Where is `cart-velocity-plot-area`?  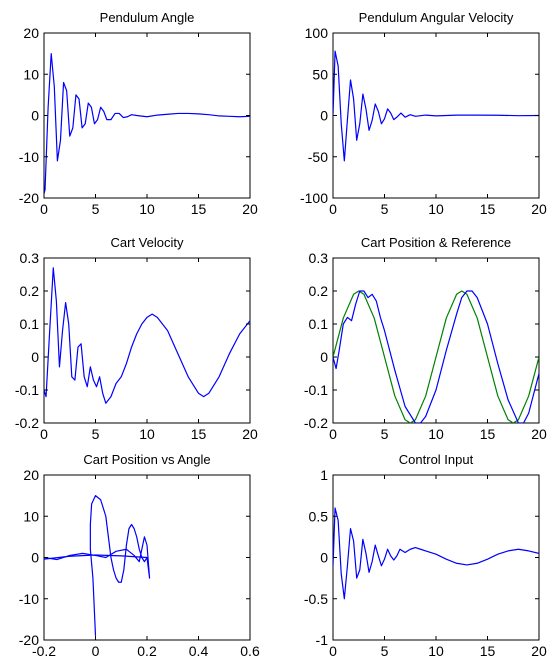 cart-velocity-plot-area is located at coordinates (147, 340).